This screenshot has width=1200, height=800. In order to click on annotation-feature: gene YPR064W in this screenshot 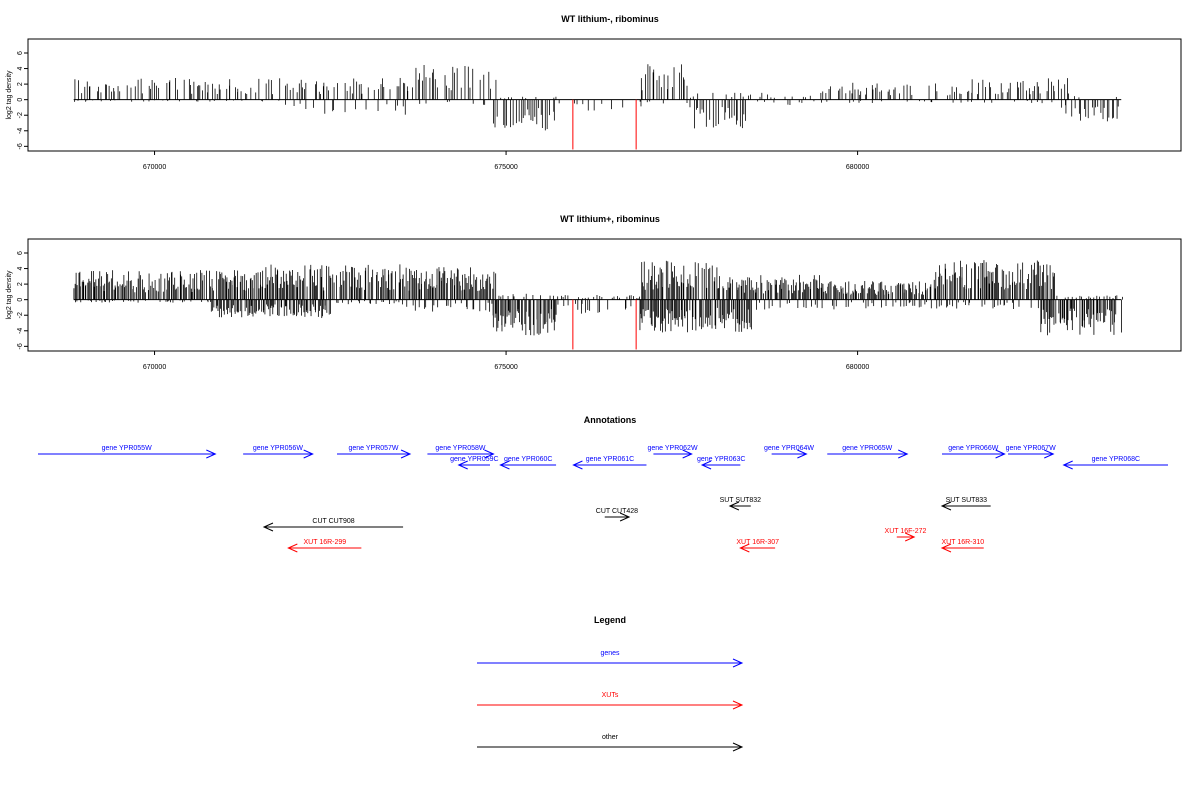, I will do `click(789, 452)`.